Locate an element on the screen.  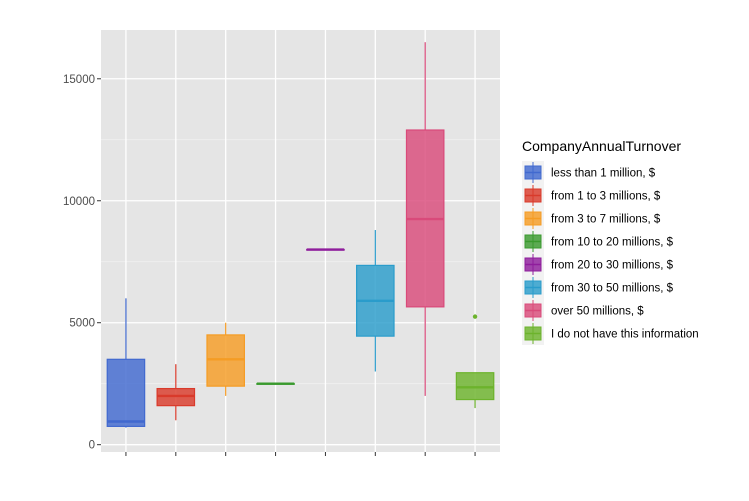
y-tick-label: 0 is located at coordinates (92, 446).